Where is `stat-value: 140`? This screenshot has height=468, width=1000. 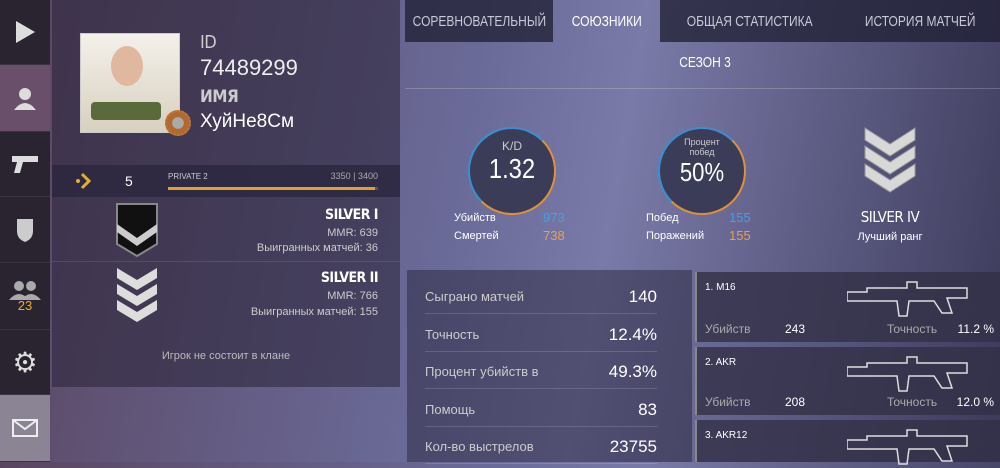 stat-value: 140 is located at coordinates (642, 296).